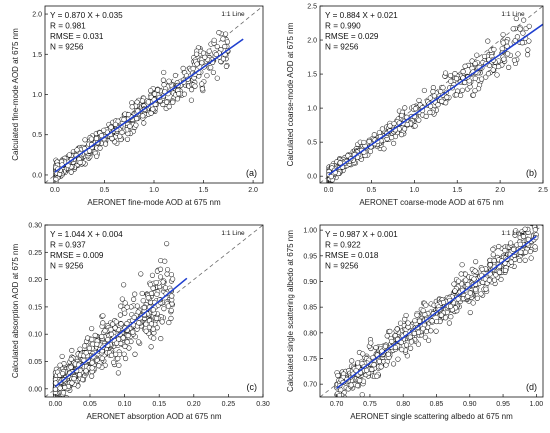 This screenshot has height=433, width=550. Describe the element at coordinates (403, 404) in the screenshot. I see `x-tick-label: 0.80` at that location.